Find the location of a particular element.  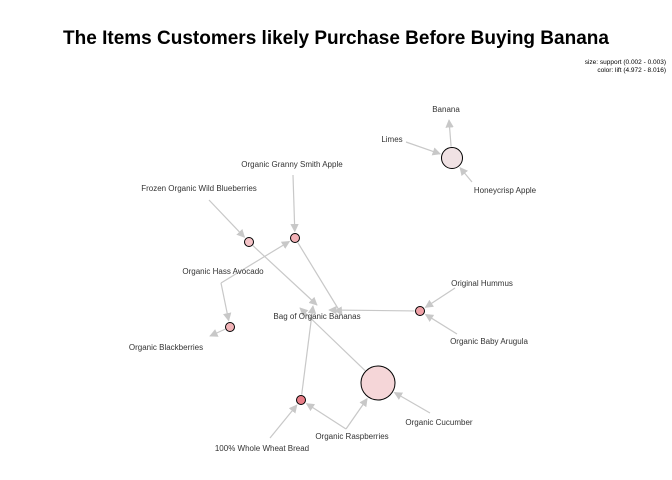

edge-rule-2-to-bag is located at coordinates (285, 275).